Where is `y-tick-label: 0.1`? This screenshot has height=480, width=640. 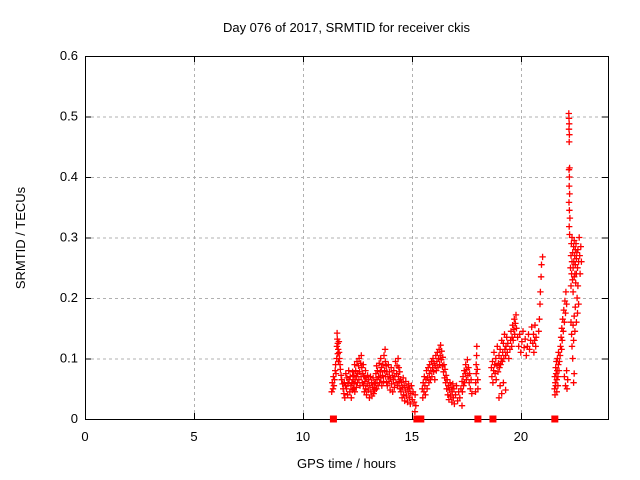 y-tick-label: 0.1 is located at coordinates (69, 358).